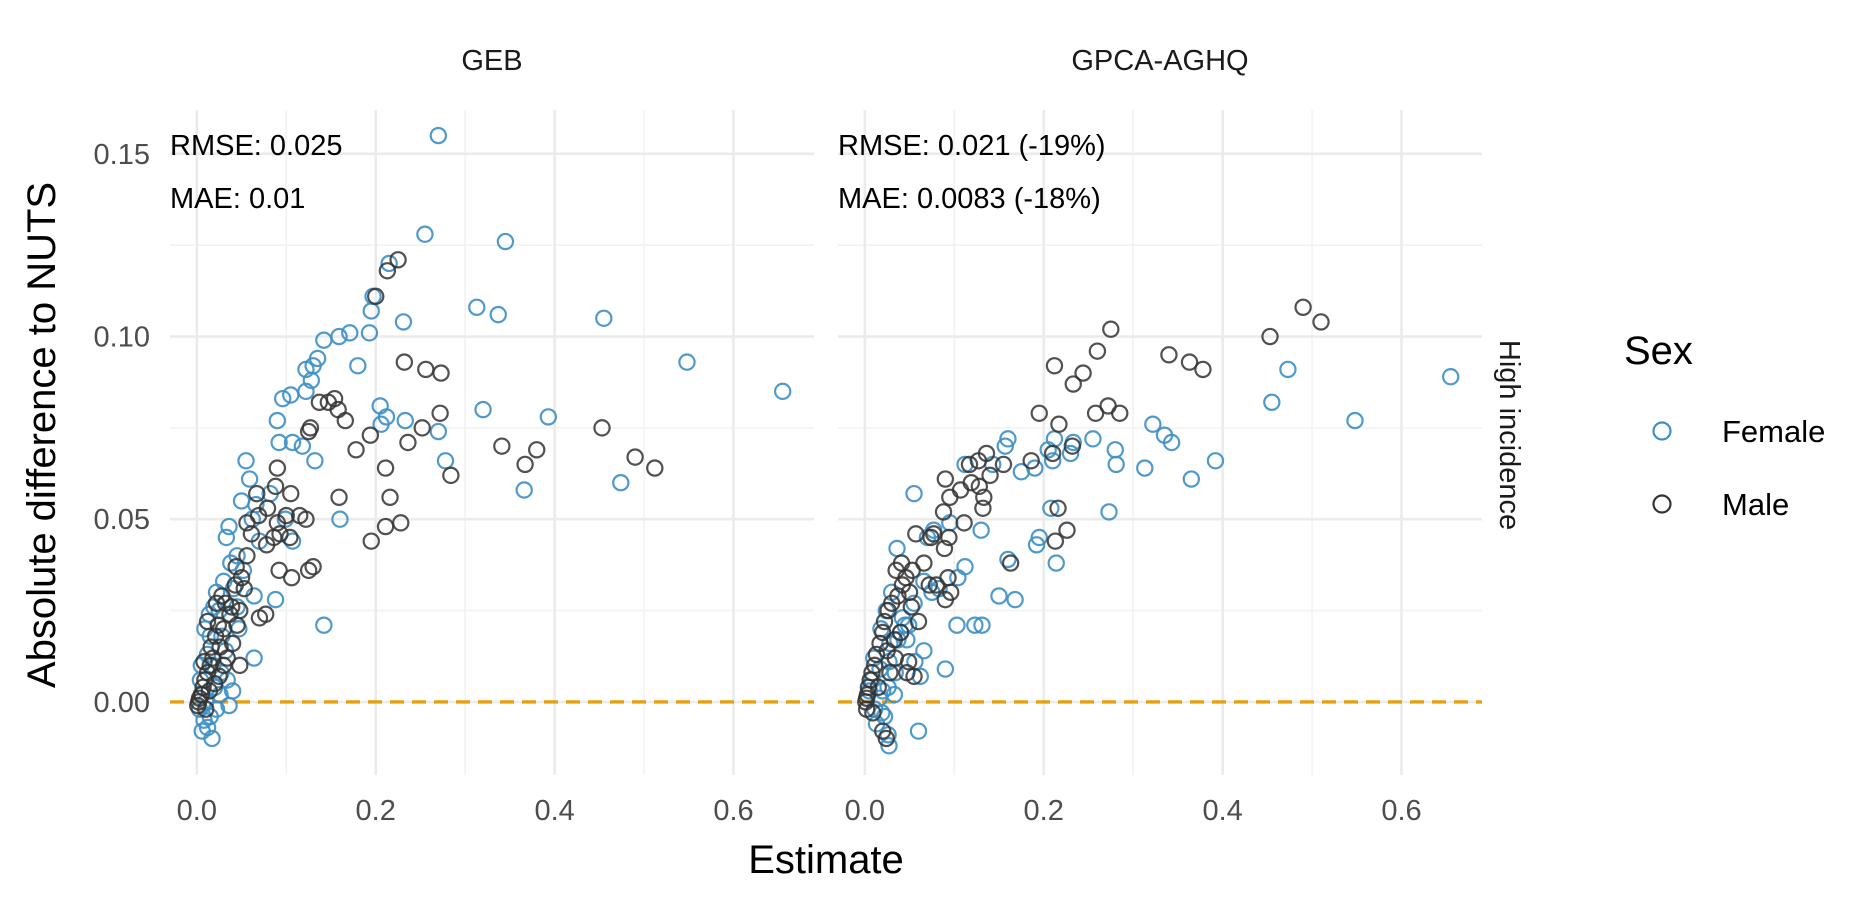 Image resolution: width=1875 pixels, height=900 pixels. What do you see at coordinates (1658, 351) in the screenshot?
I see `legend-title: Sex` at bounding box center [1658, 351].